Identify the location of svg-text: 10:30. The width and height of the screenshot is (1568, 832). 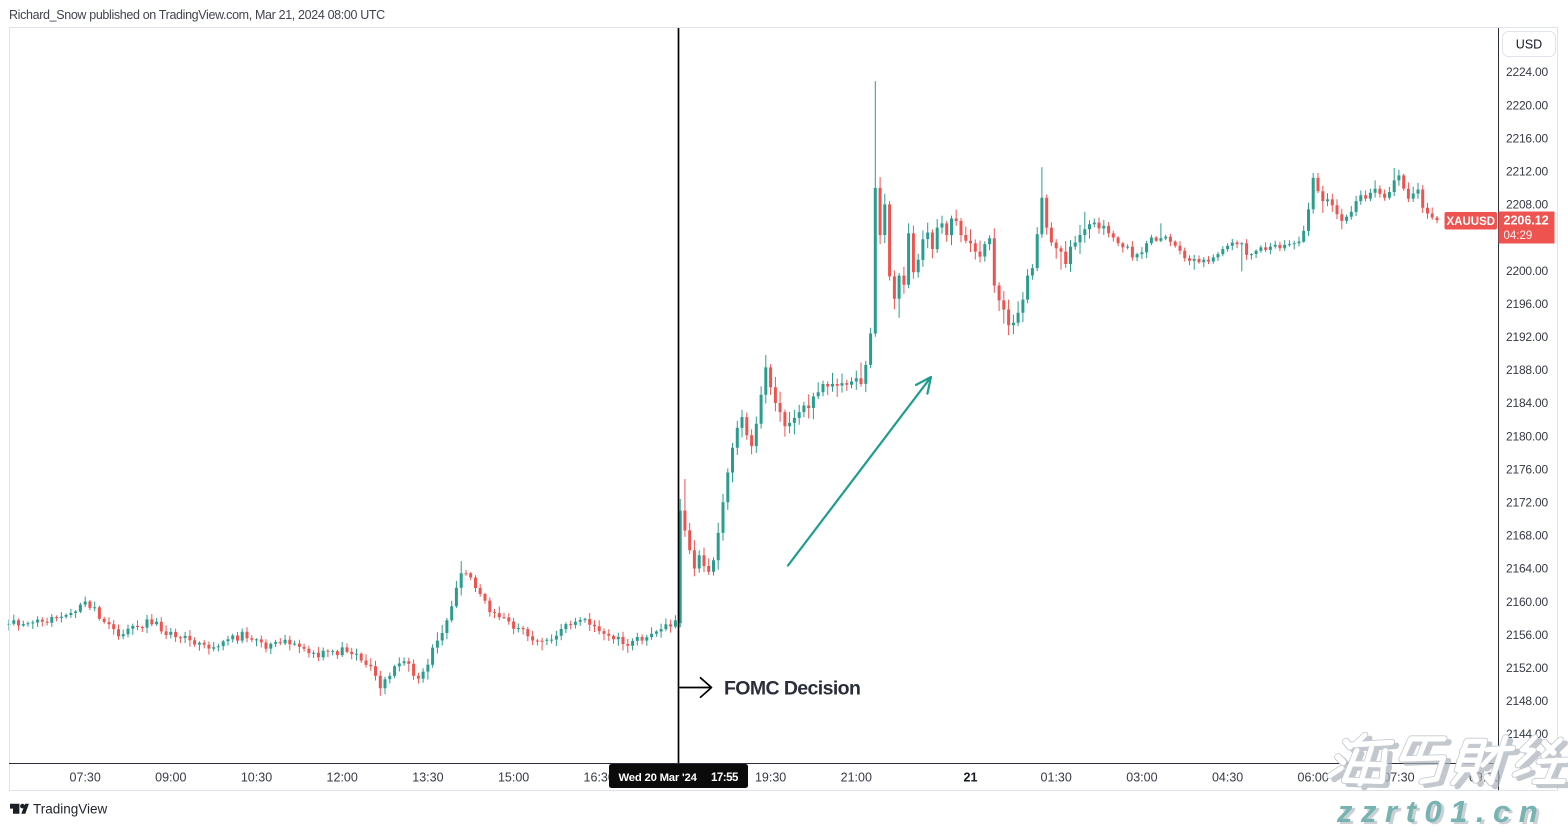
(256, 778).